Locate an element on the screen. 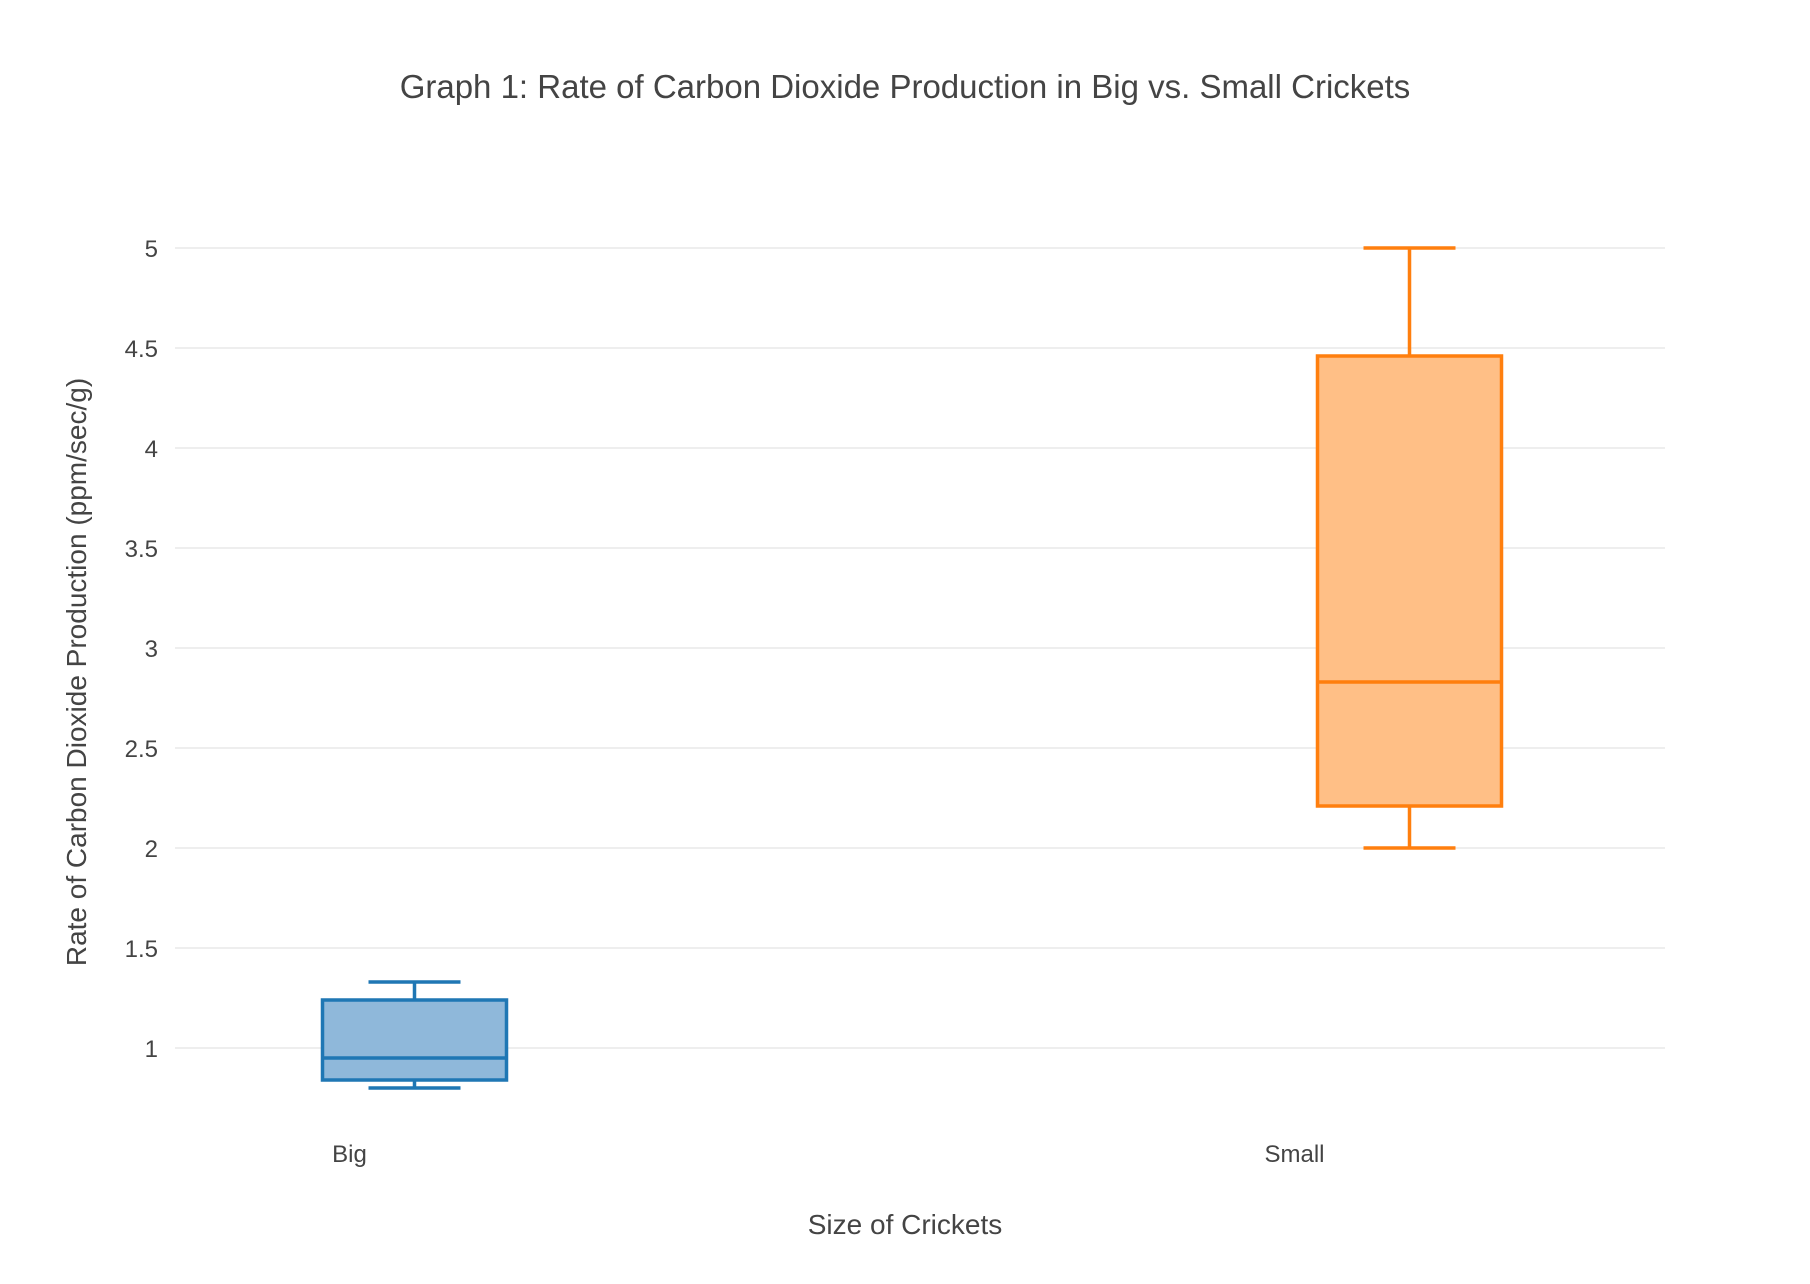 This screenshot has height=1284, width=1810. y-tick-label: 2 is located at coordinates (151, 849).